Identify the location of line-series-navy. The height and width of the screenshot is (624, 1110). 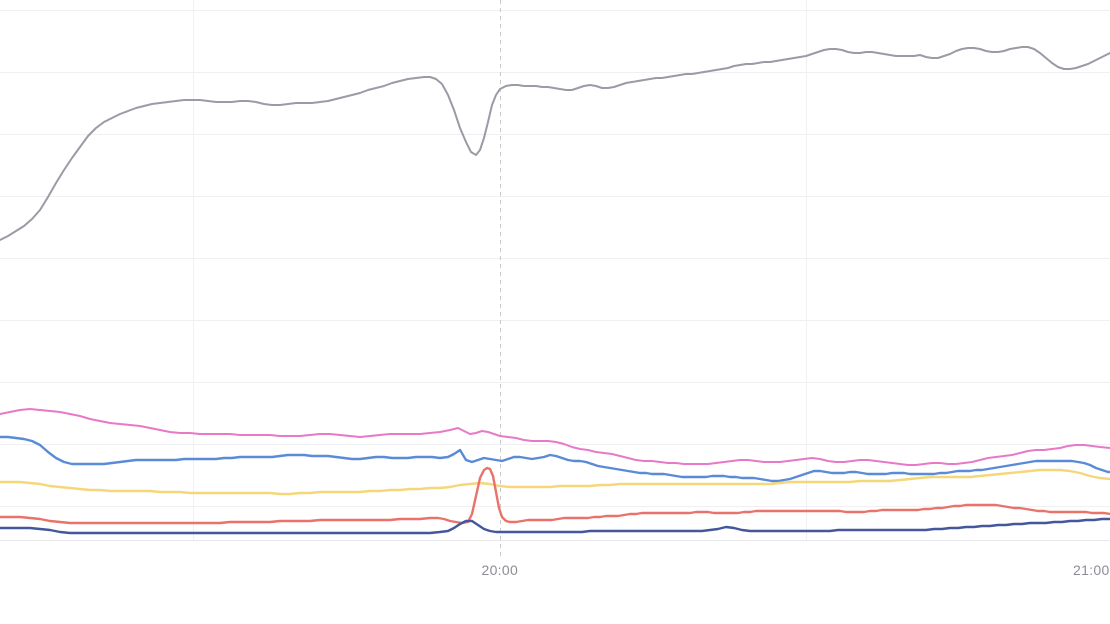
(555, 526).